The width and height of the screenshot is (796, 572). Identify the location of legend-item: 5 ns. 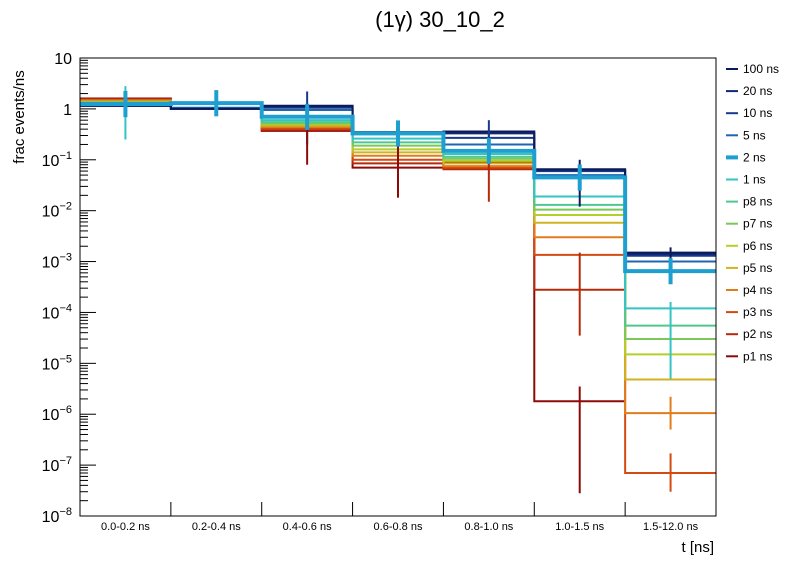
(746, 135).